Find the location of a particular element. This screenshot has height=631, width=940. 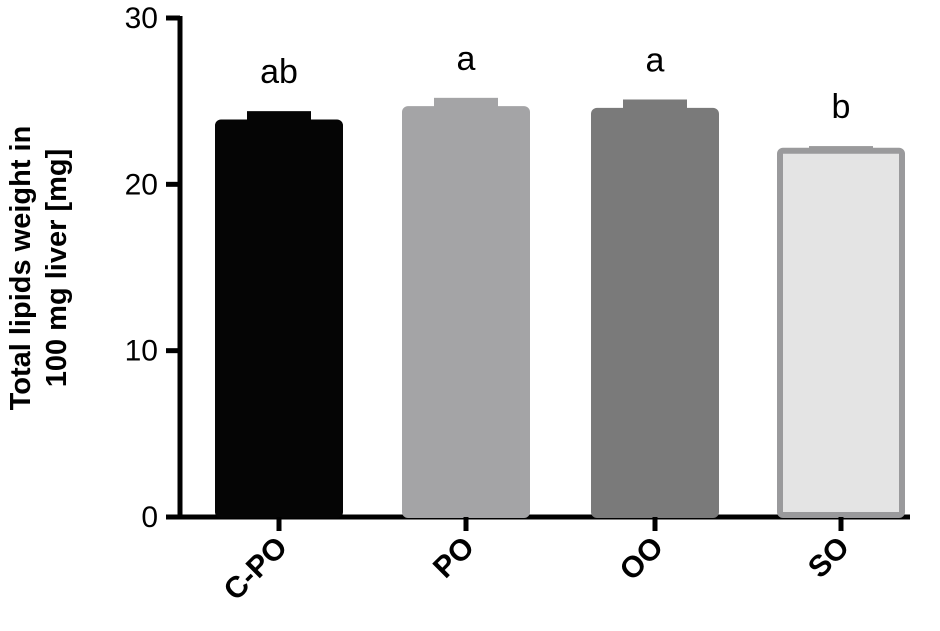

x-tick-label: C-PO is located at coordinates (256, 569).